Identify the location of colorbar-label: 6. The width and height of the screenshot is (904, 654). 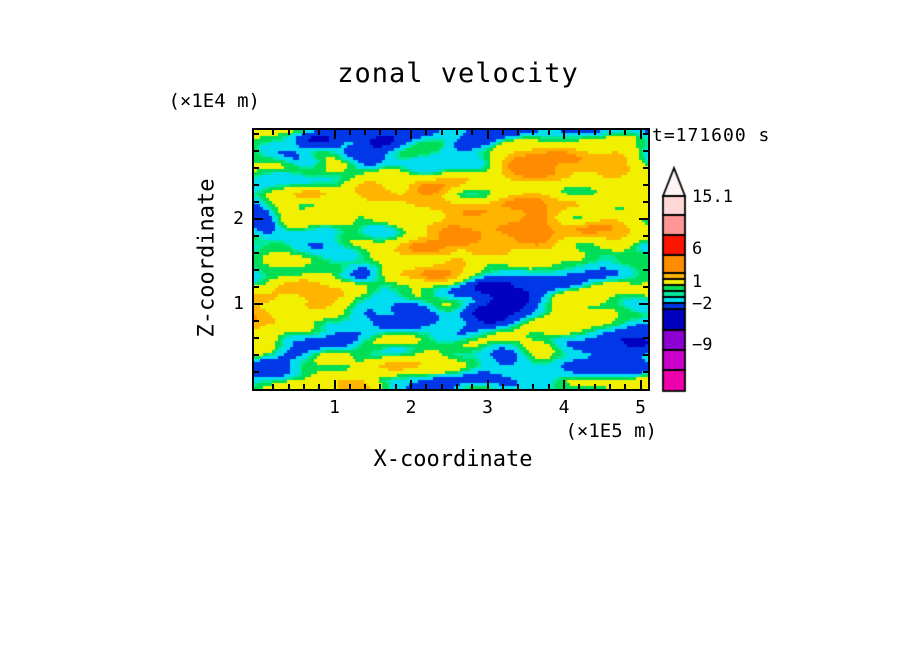
(697, 249).